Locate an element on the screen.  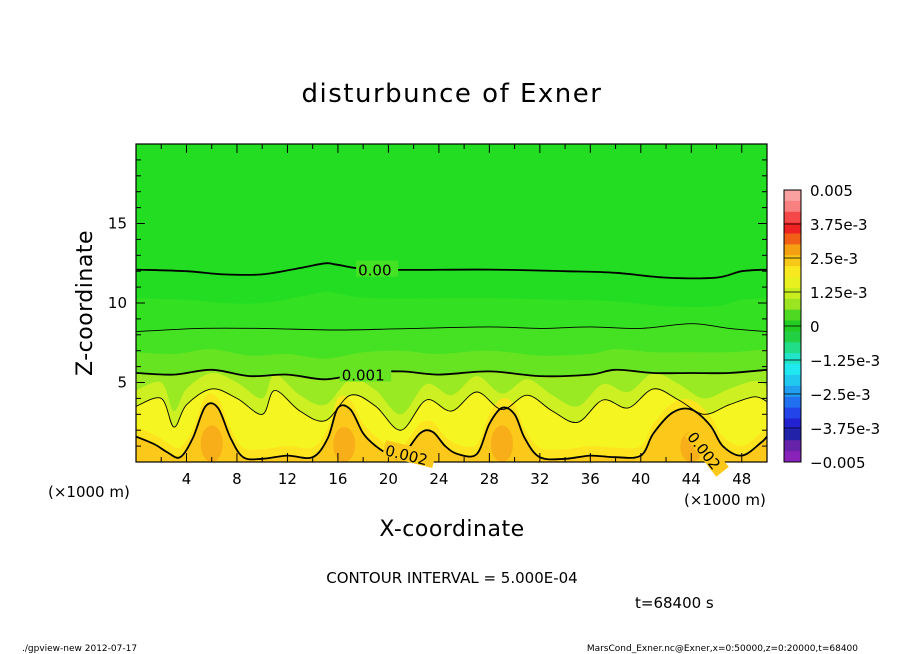
time-text: t=68400 s is located at coordinates (674, 603).